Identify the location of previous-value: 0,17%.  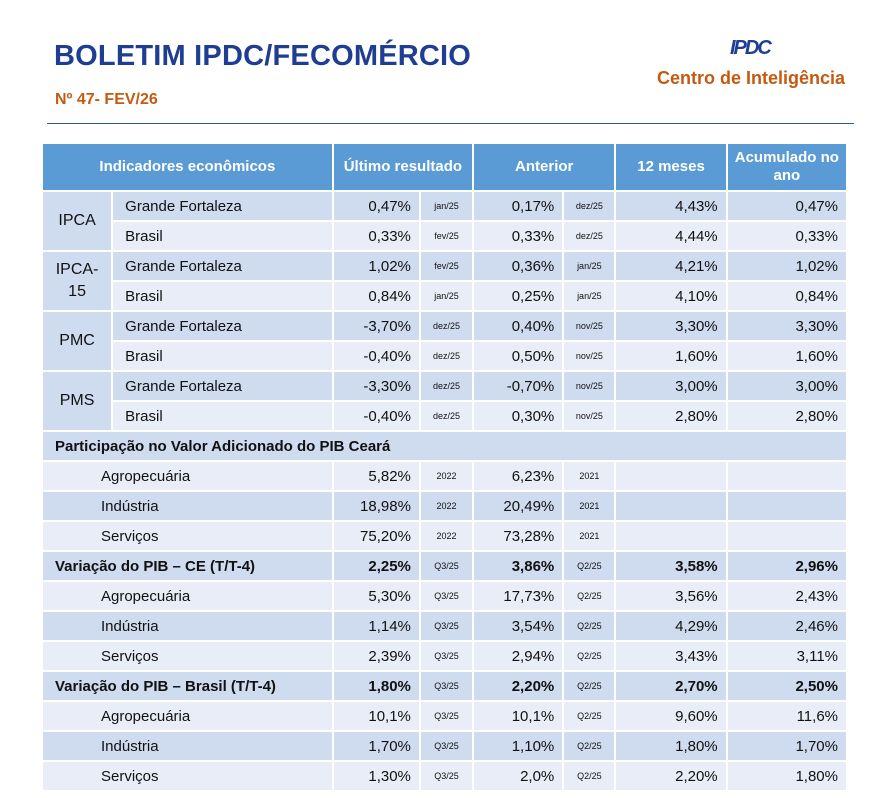
(518, 206).